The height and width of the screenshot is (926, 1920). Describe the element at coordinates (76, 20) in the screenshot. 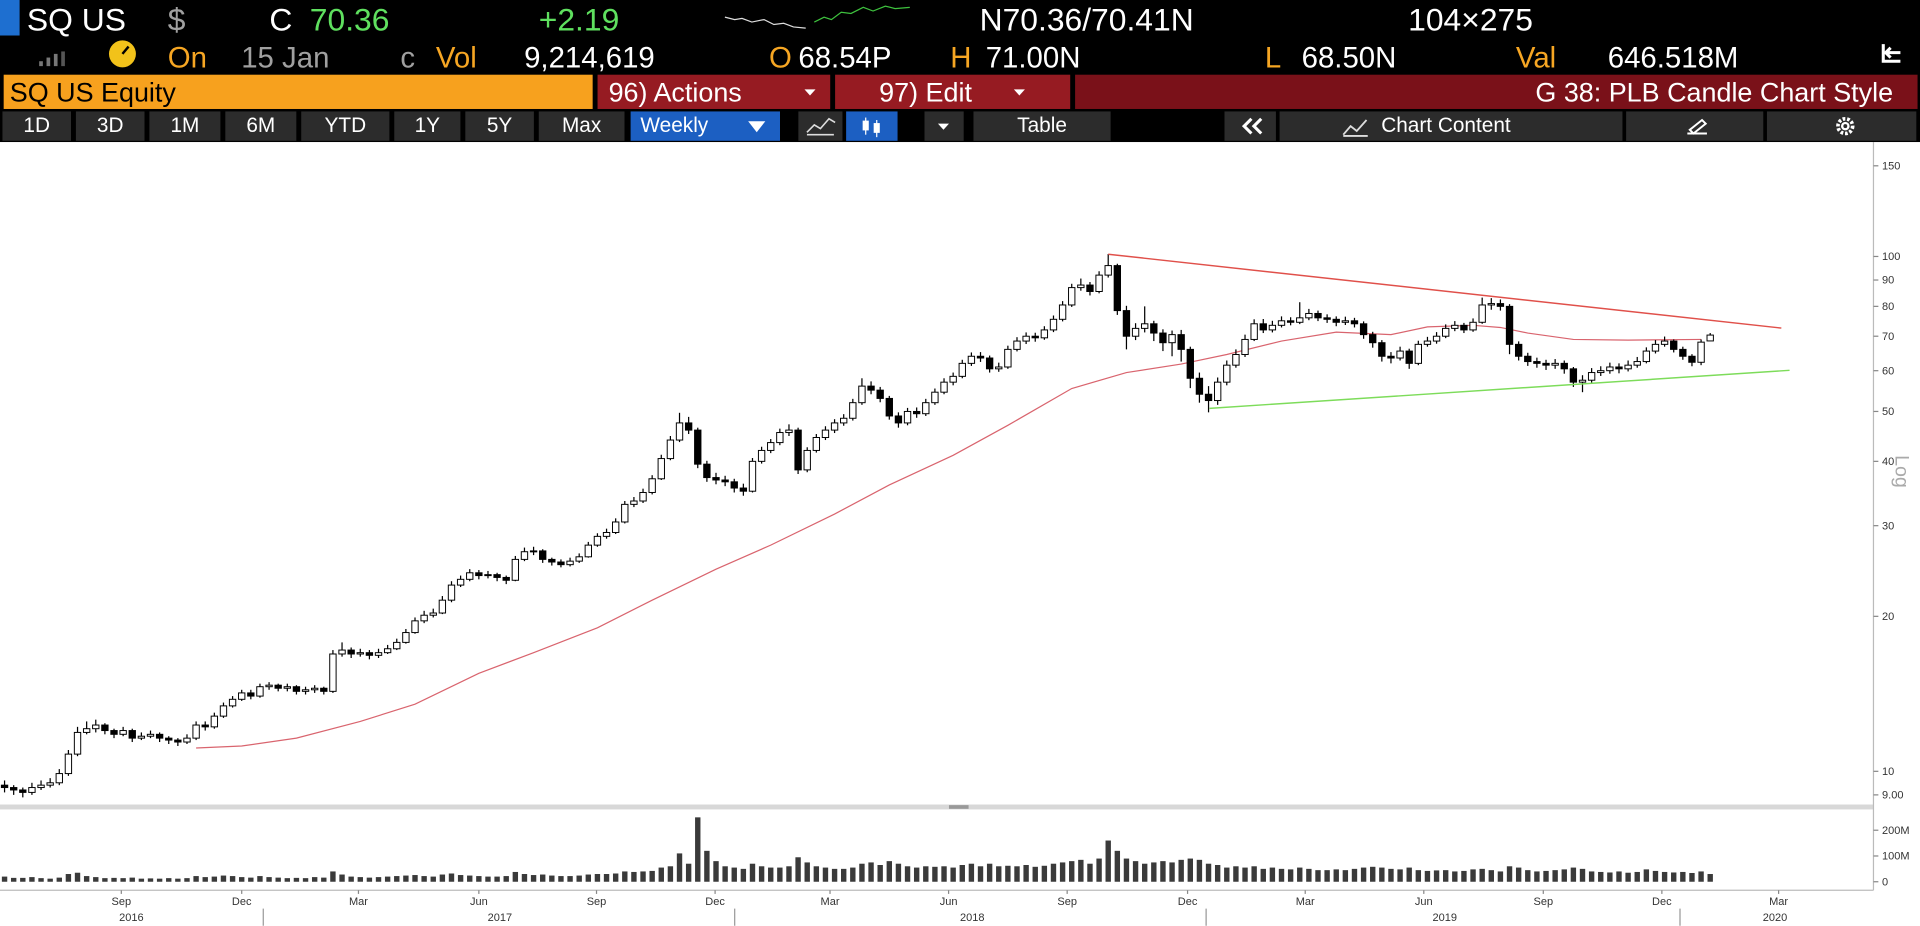

I see `ticker: SQ US` at that location.